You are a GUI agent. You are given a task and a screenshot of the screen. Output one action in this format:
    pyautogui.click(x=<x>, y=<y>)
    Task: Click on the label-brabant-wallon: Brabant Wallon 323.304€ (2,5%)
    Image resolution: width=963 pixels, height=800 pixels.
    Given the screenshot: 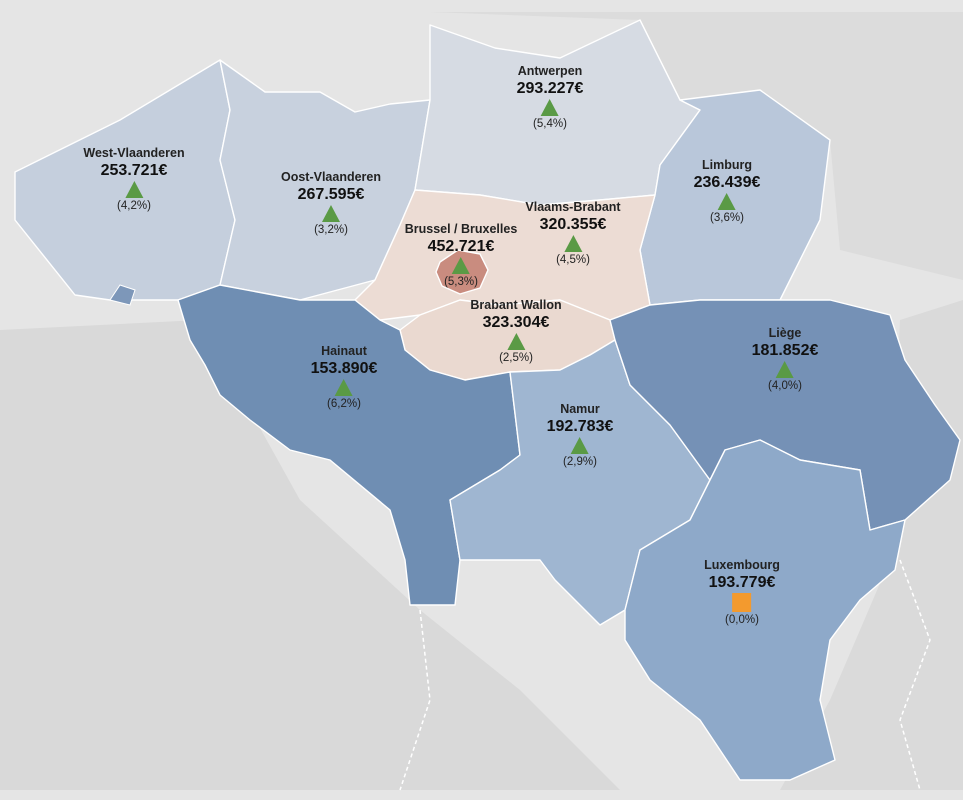 What is the action you would take?
    pyautogui.click(x=515, y=331)
    